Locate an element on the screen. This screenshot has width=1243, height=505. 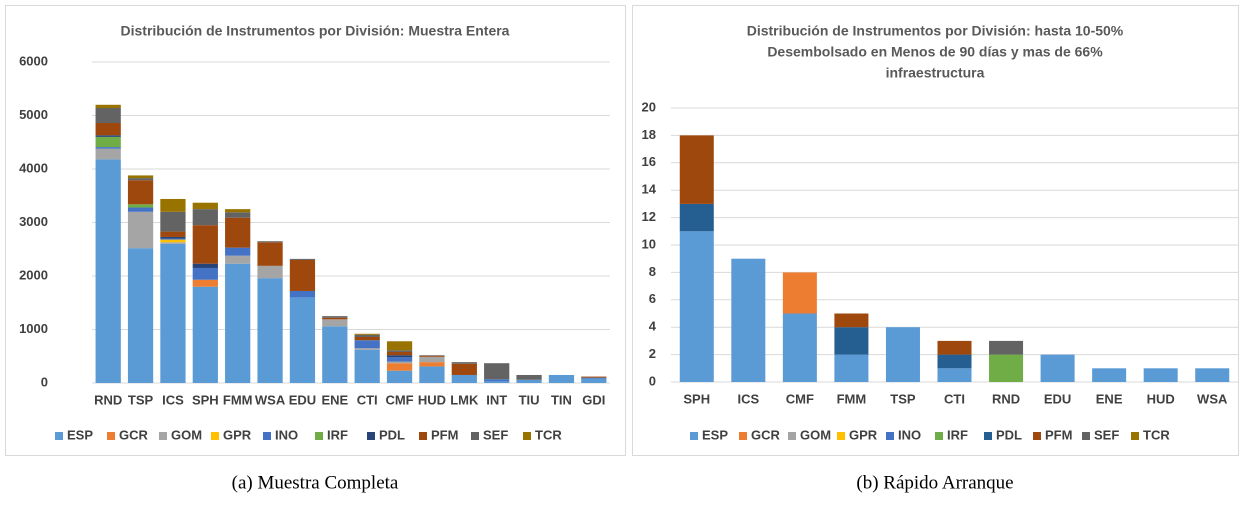
legend-label: PFM is located at coordinates (1058, 434).